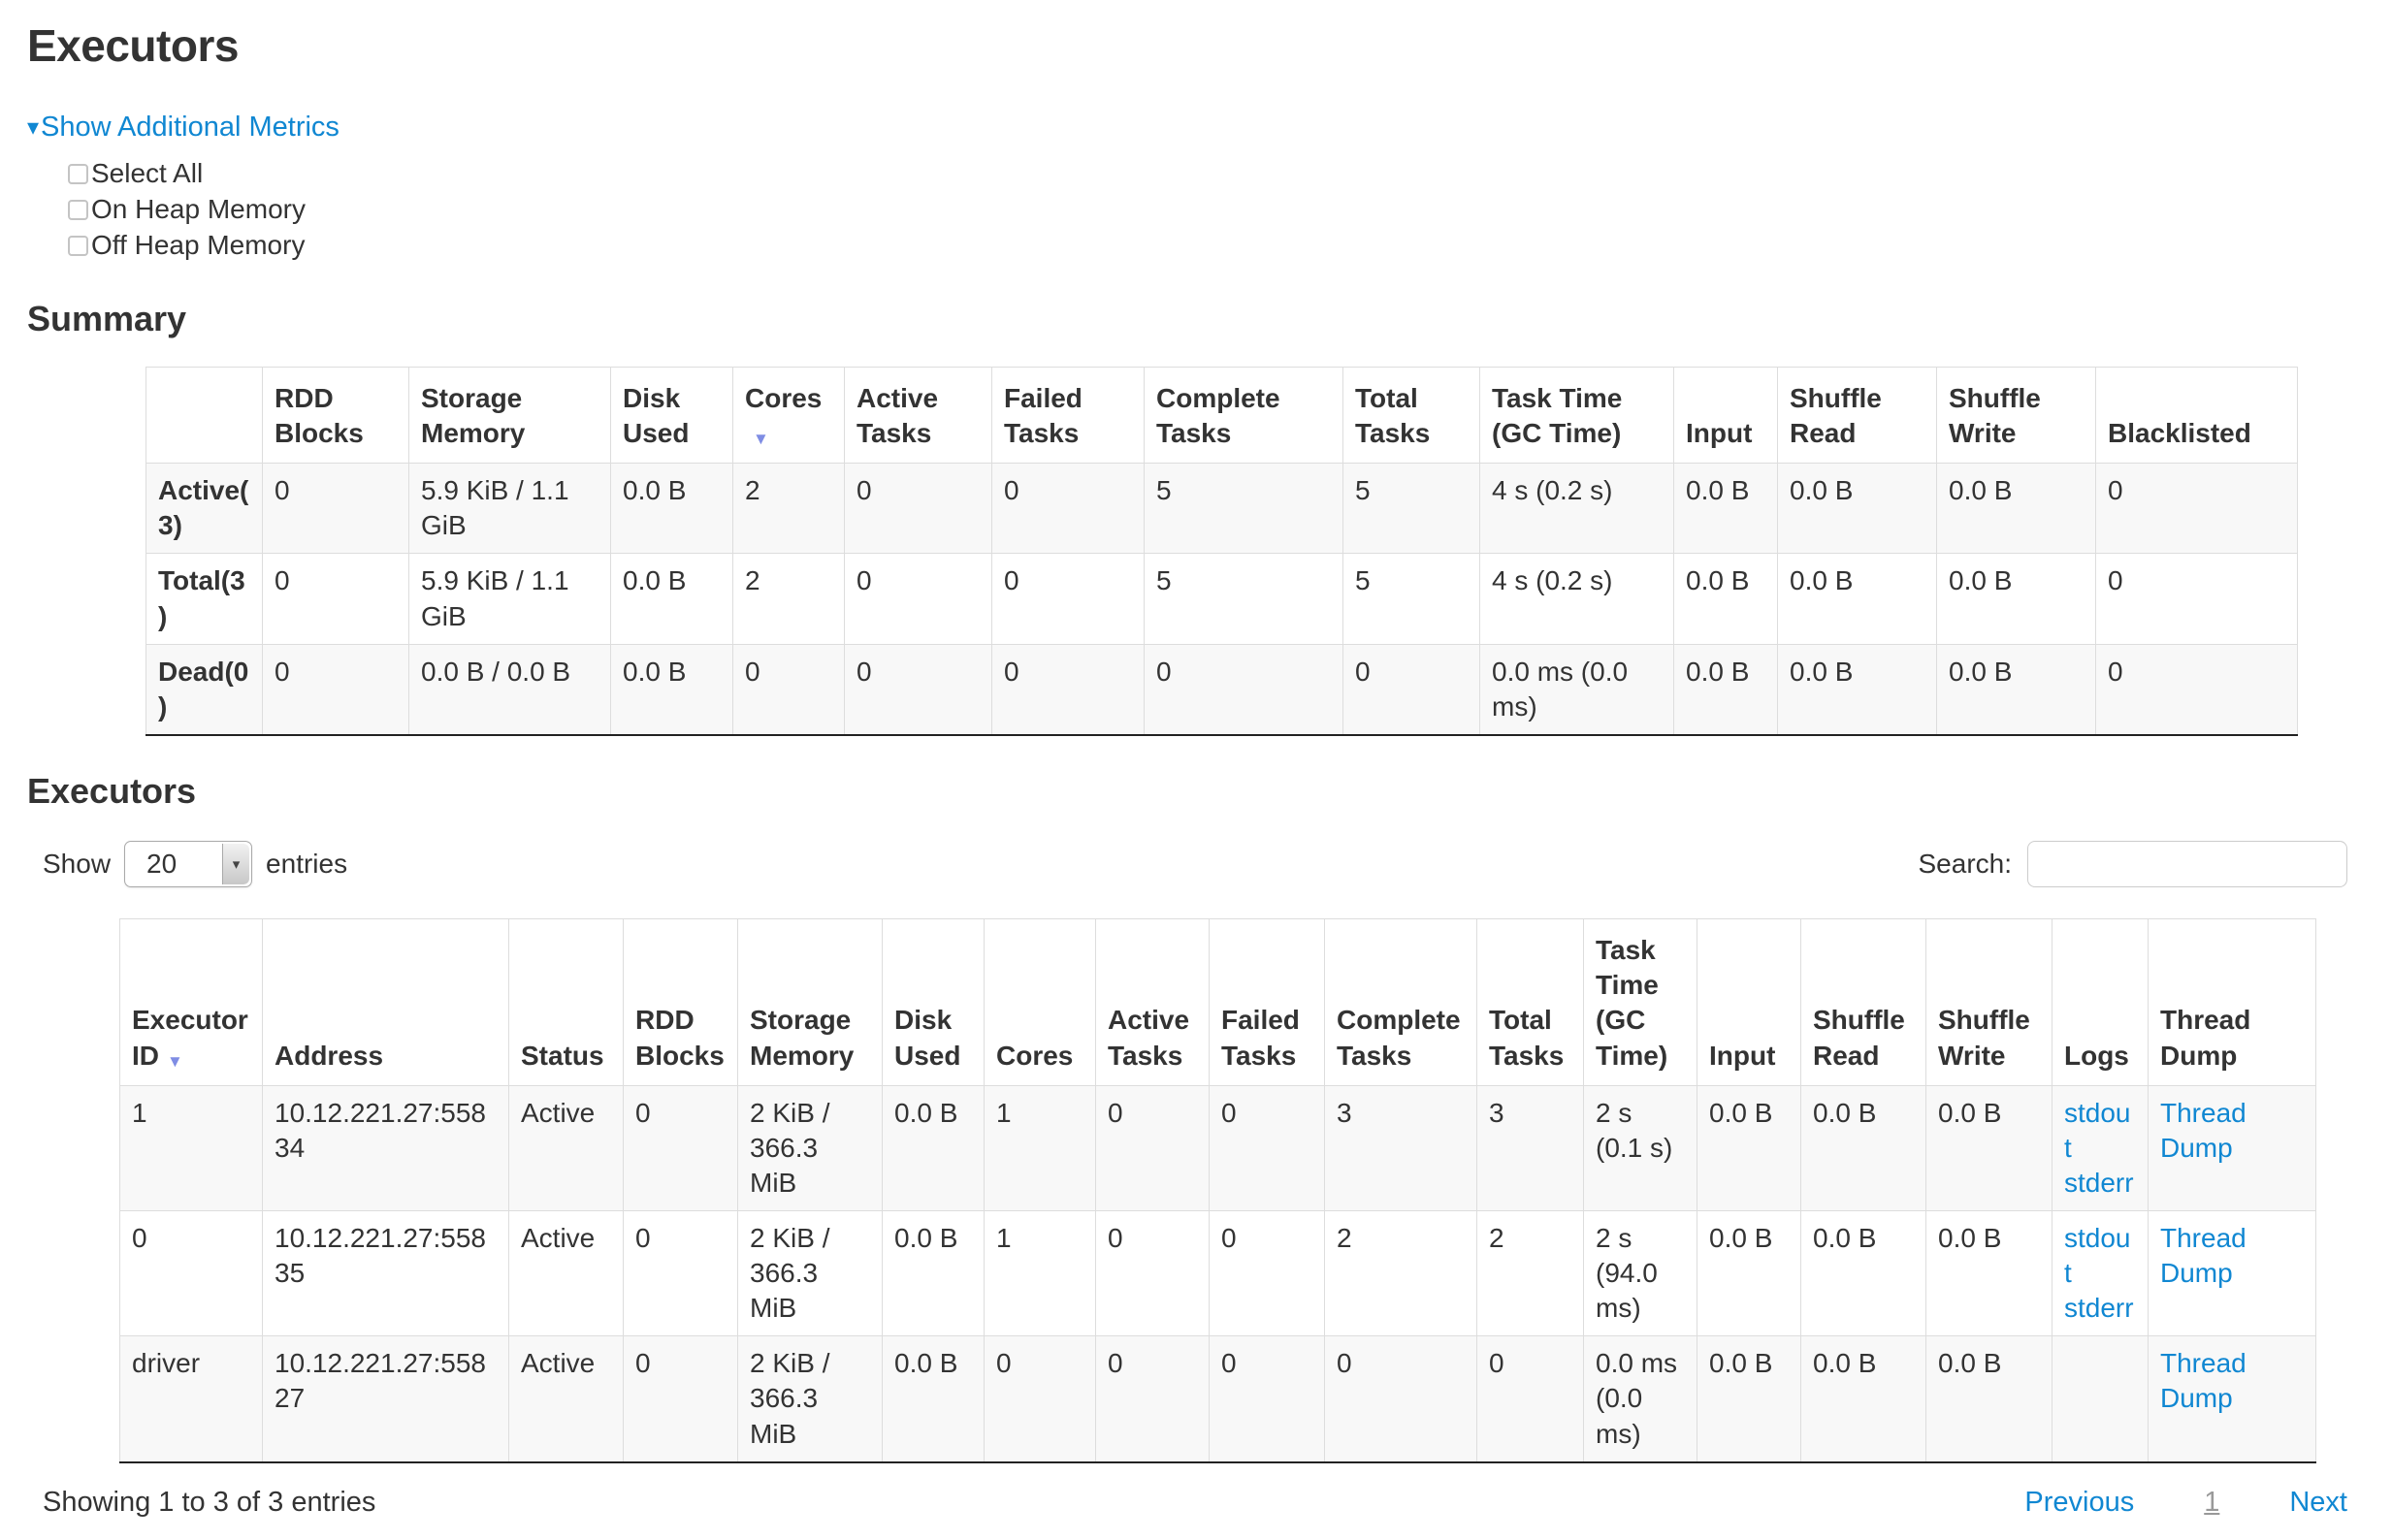  Describe the element at coordinates (566, 1002) in the screenshot. I see `executors-table-header: Status` at that location.